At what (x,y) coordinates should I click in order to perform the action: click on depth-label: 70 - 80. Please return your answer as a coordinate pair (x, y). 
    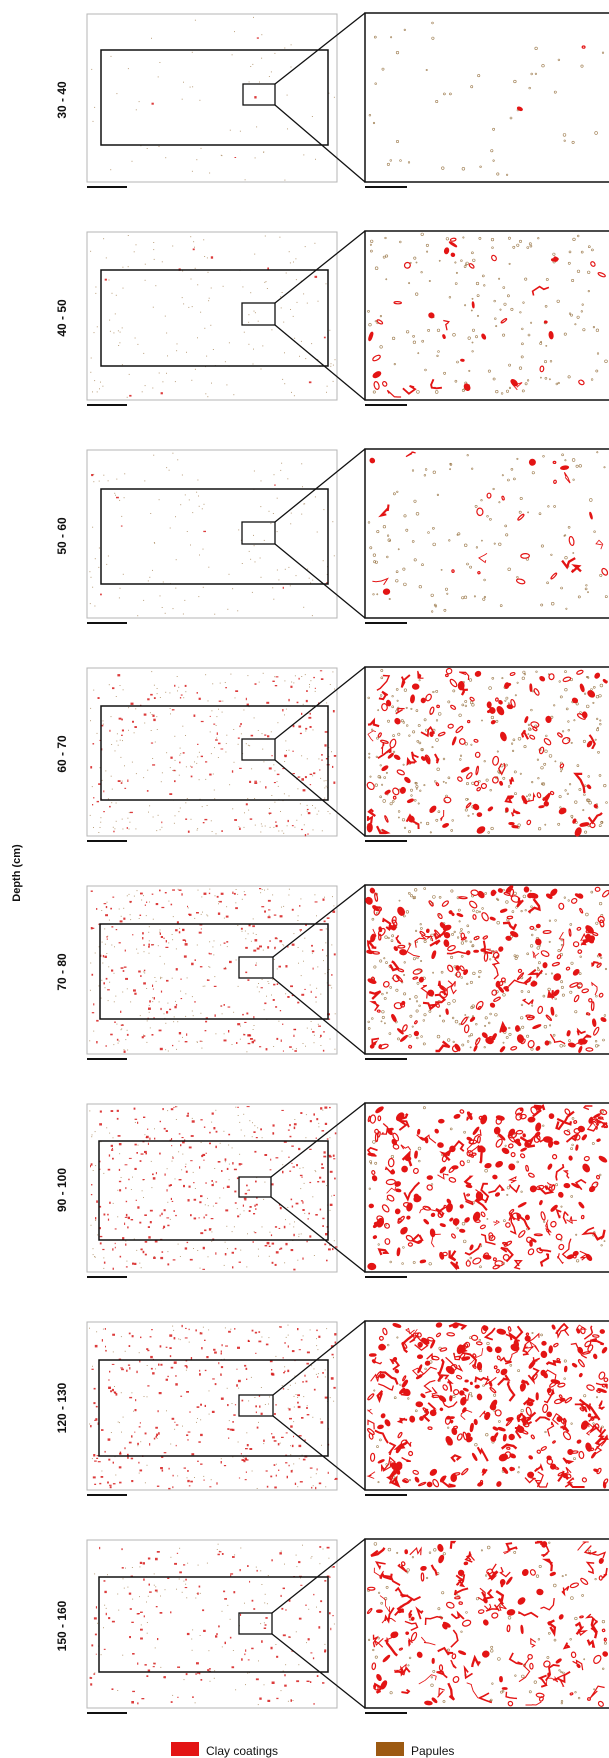
    Looking at the image, I should click on (62, 972).